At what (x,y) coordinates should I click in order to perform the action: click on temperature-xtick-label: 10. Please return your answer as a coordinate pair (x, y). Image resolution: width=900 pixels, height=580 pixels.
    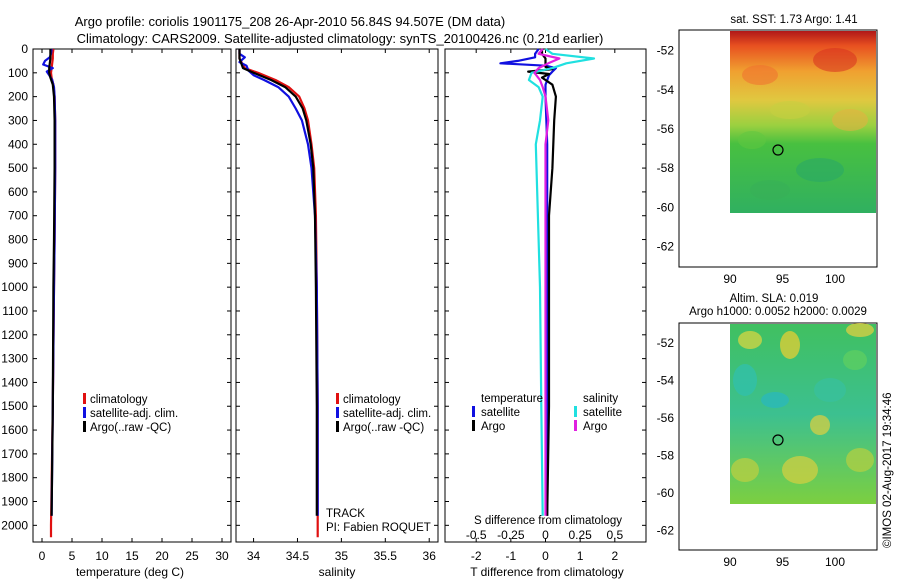
    Looking at the image, I should click on (102, 556).